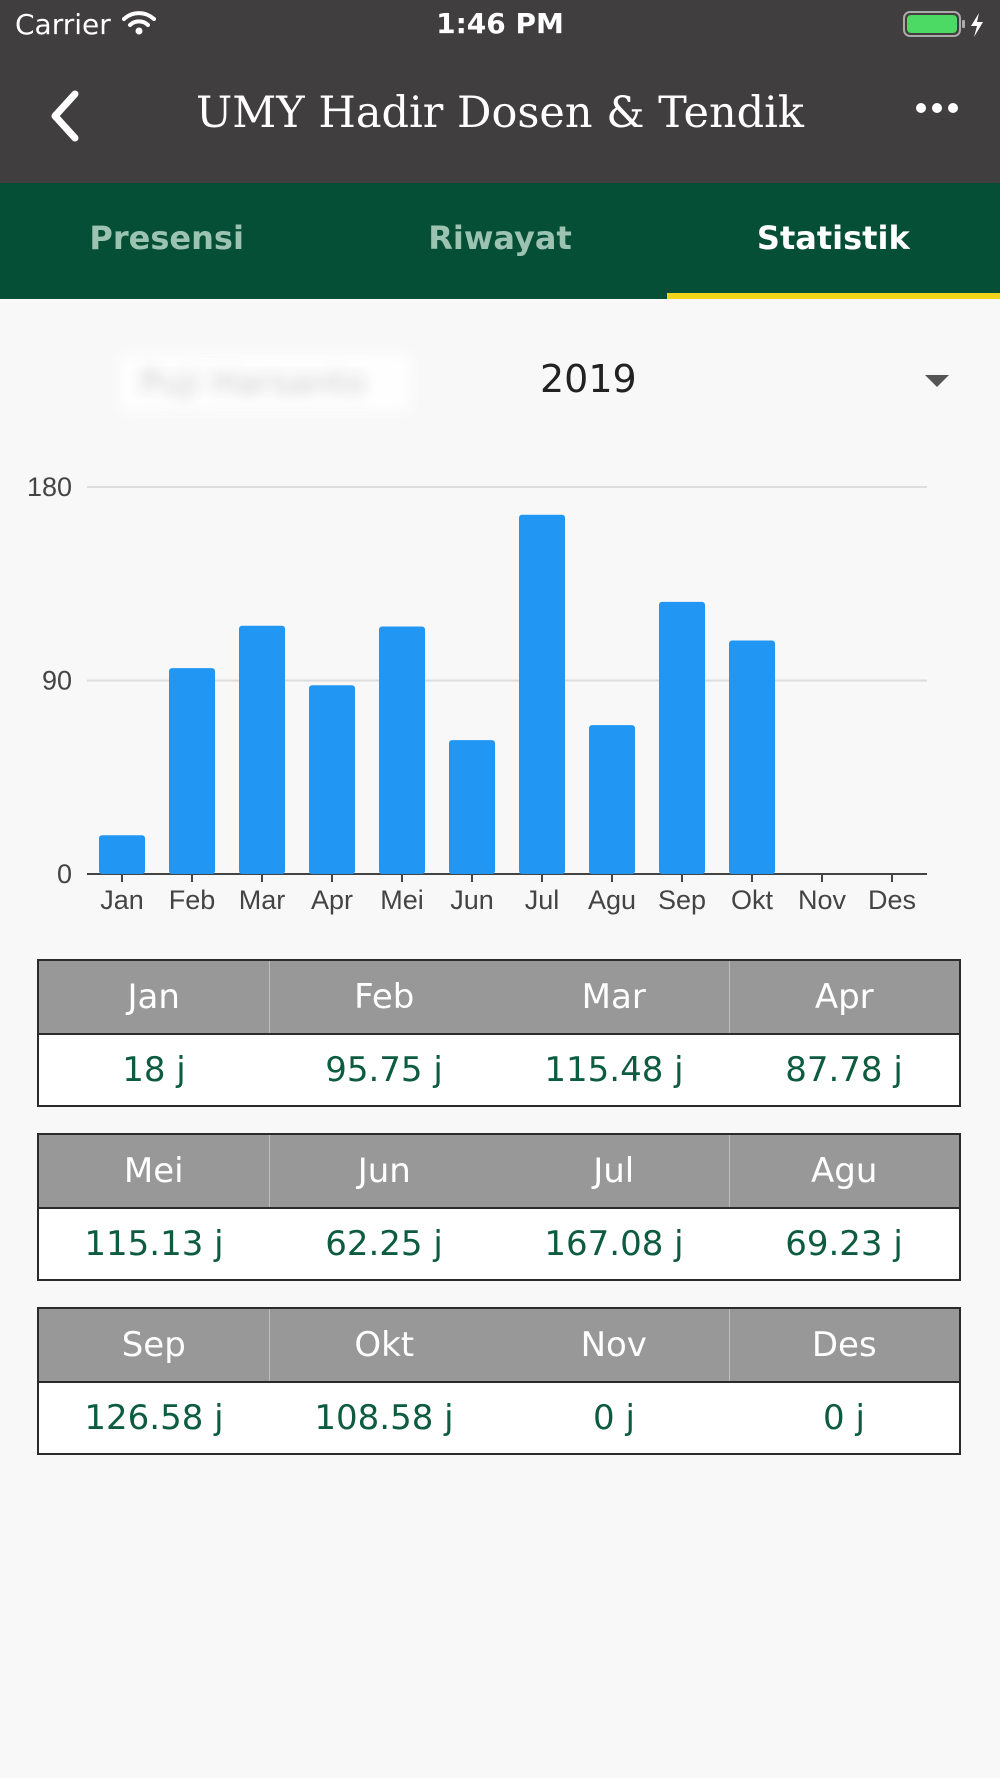 The height and width of the screenshot is (1778, 1000). I want to click on x-tick-label: Jul, so click(542, 900).